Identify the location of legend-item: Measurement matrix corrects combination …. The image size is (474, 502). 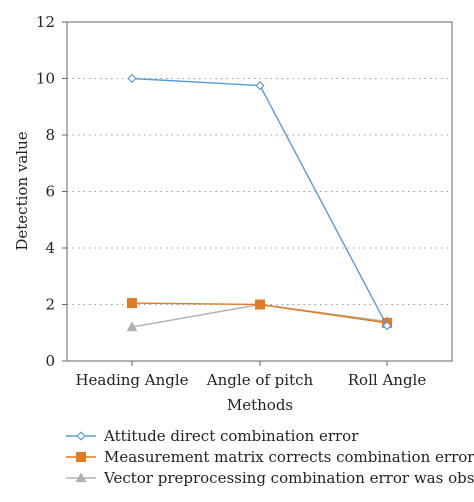
(270, 457).